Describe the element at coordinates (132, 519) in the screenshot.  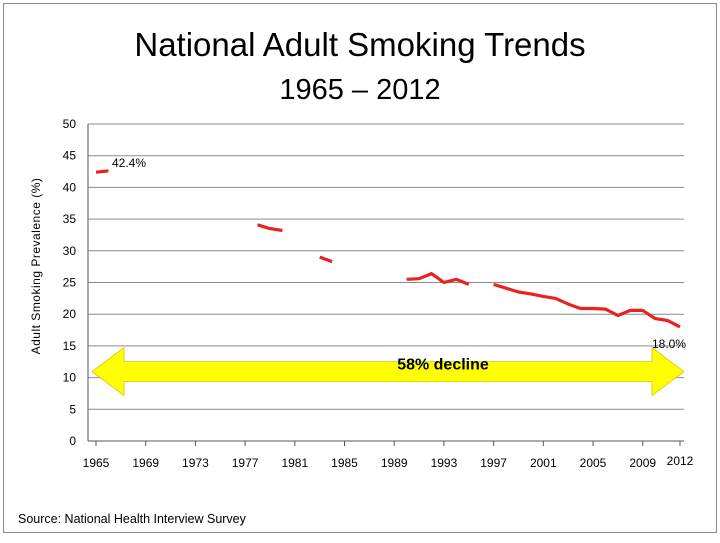
I see `source-note: Source: National Health Interview Survey` at that location.